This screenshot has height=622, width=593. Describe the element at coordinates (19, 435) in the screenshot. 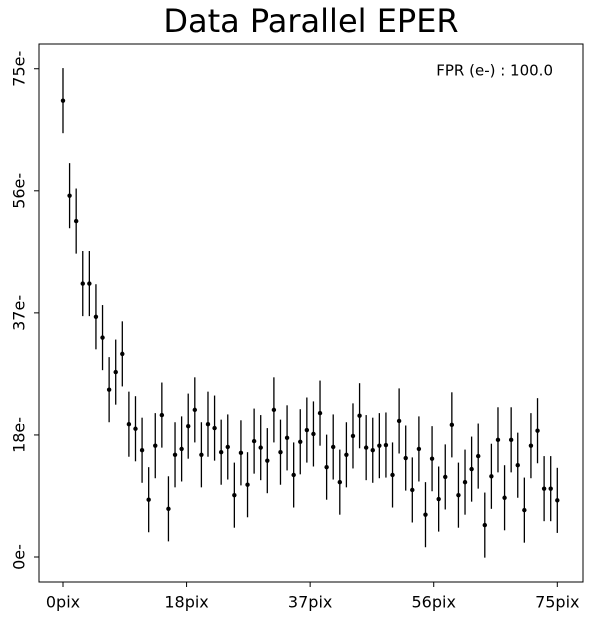

I see `y-tick-label: 18e-` at that location.